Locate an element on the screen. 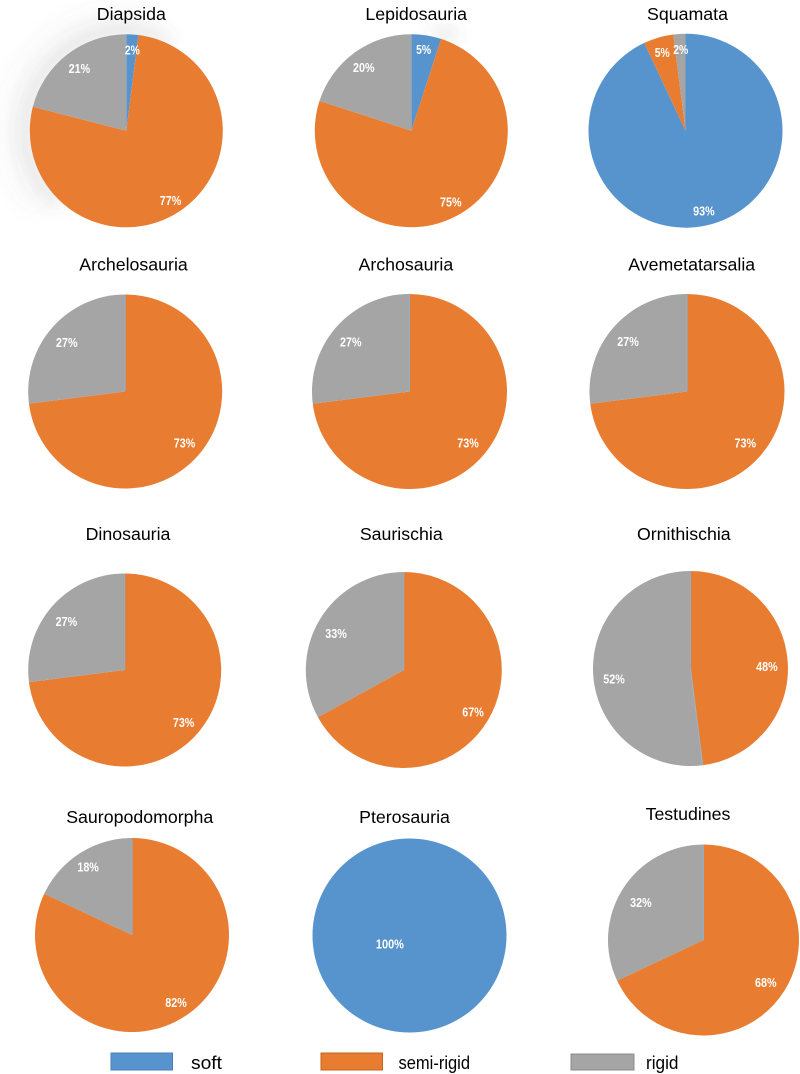 The width and height of the screenshot is (800, 1074). svg-text: semi-rigid is located at coordinates (435, 1063).